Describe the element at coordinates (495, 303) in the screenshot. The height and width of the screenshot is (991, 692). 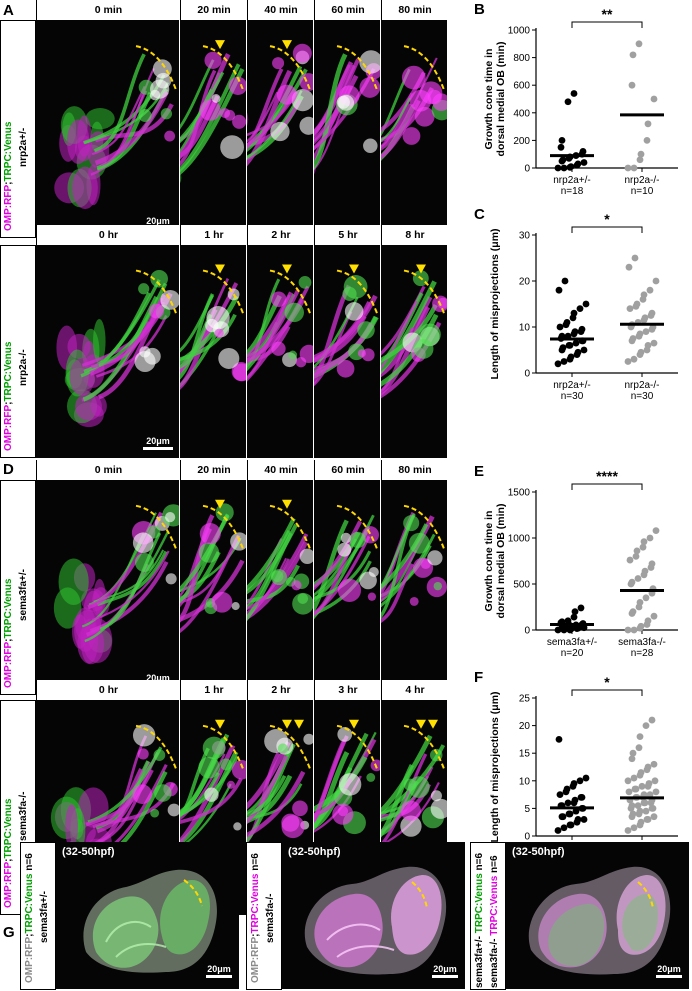
I see `y-axis-label: Length of misprojections (μm)` at that location.